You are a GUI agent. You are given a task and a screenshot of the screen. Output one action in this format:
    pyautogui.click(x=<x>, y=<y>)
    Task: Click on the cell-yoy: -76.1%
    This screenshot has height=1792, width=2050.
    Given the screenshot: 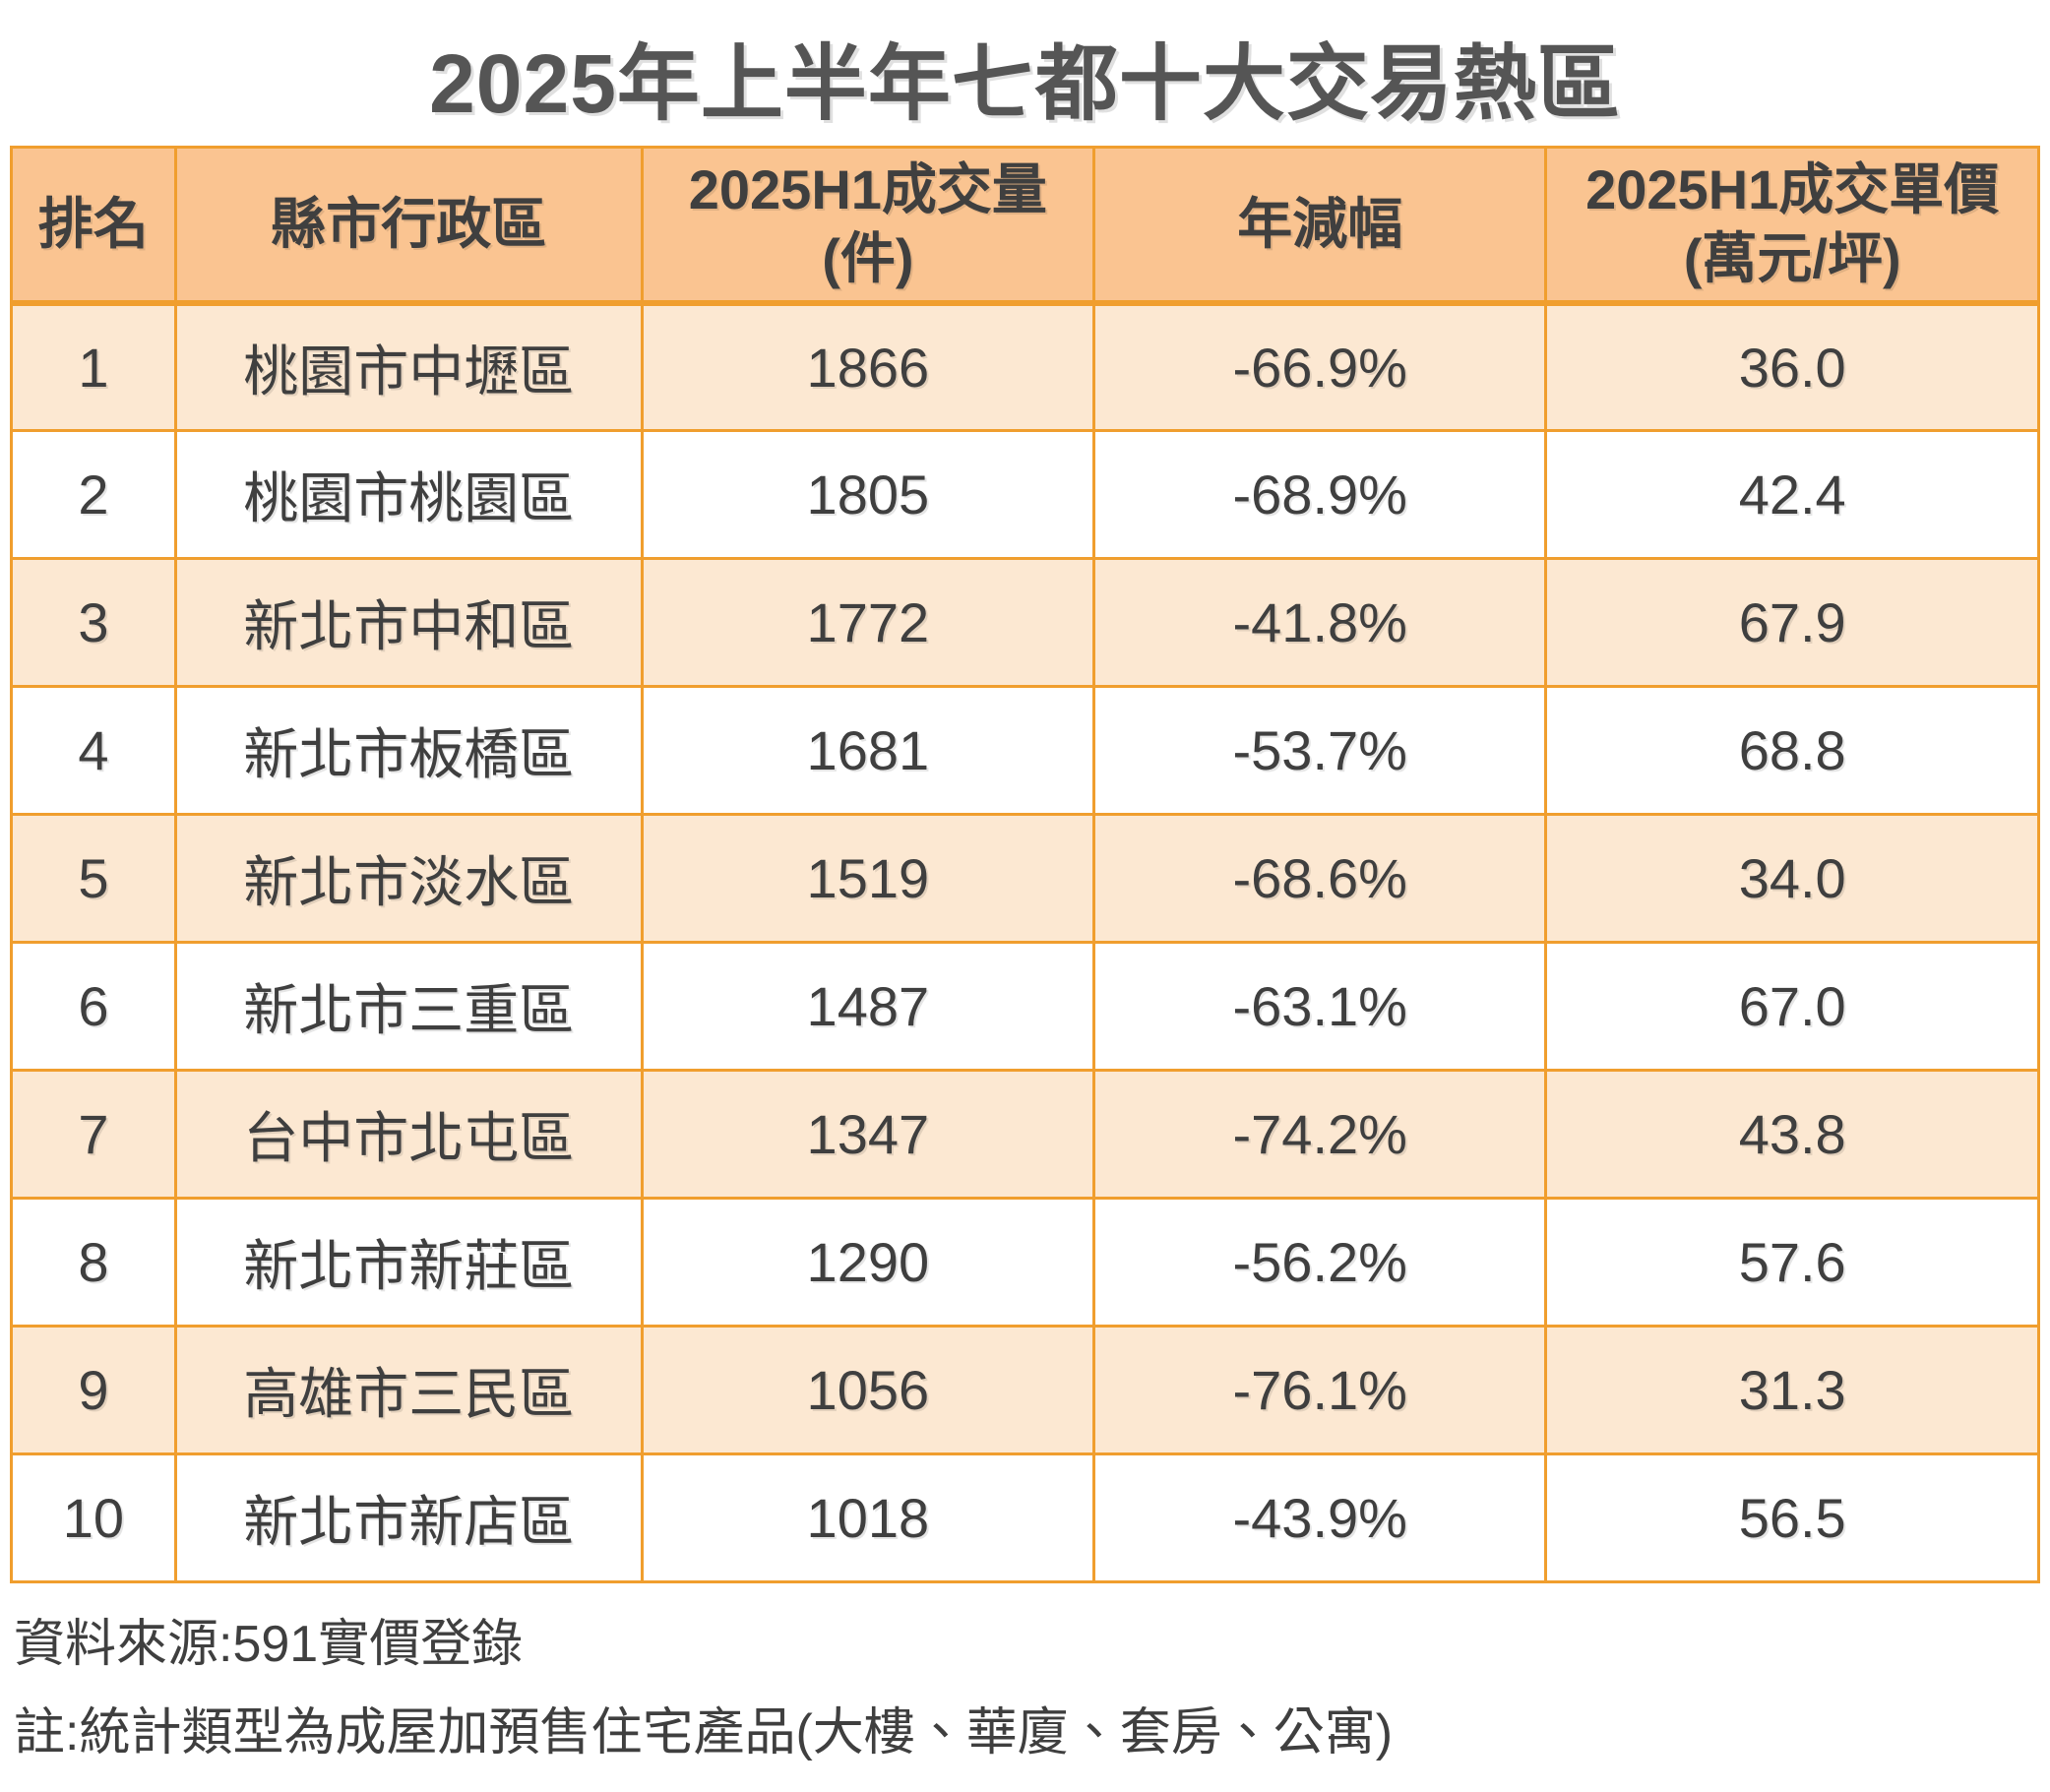 What is the action you would take?
    pyautogui.click(x=1320, y=1390)
    